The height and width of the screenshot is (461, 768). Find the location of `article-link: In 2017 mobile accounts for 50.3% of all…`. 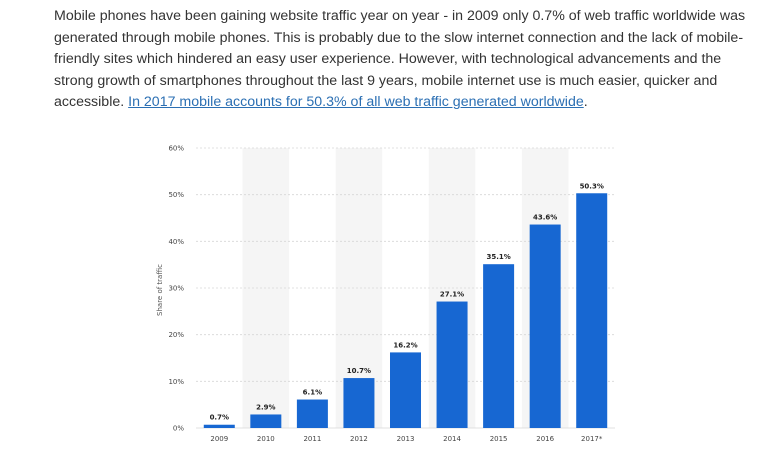

article-link: In 2017 mobile accounts for 50.3% of all… is located at coordinates (356, 102).